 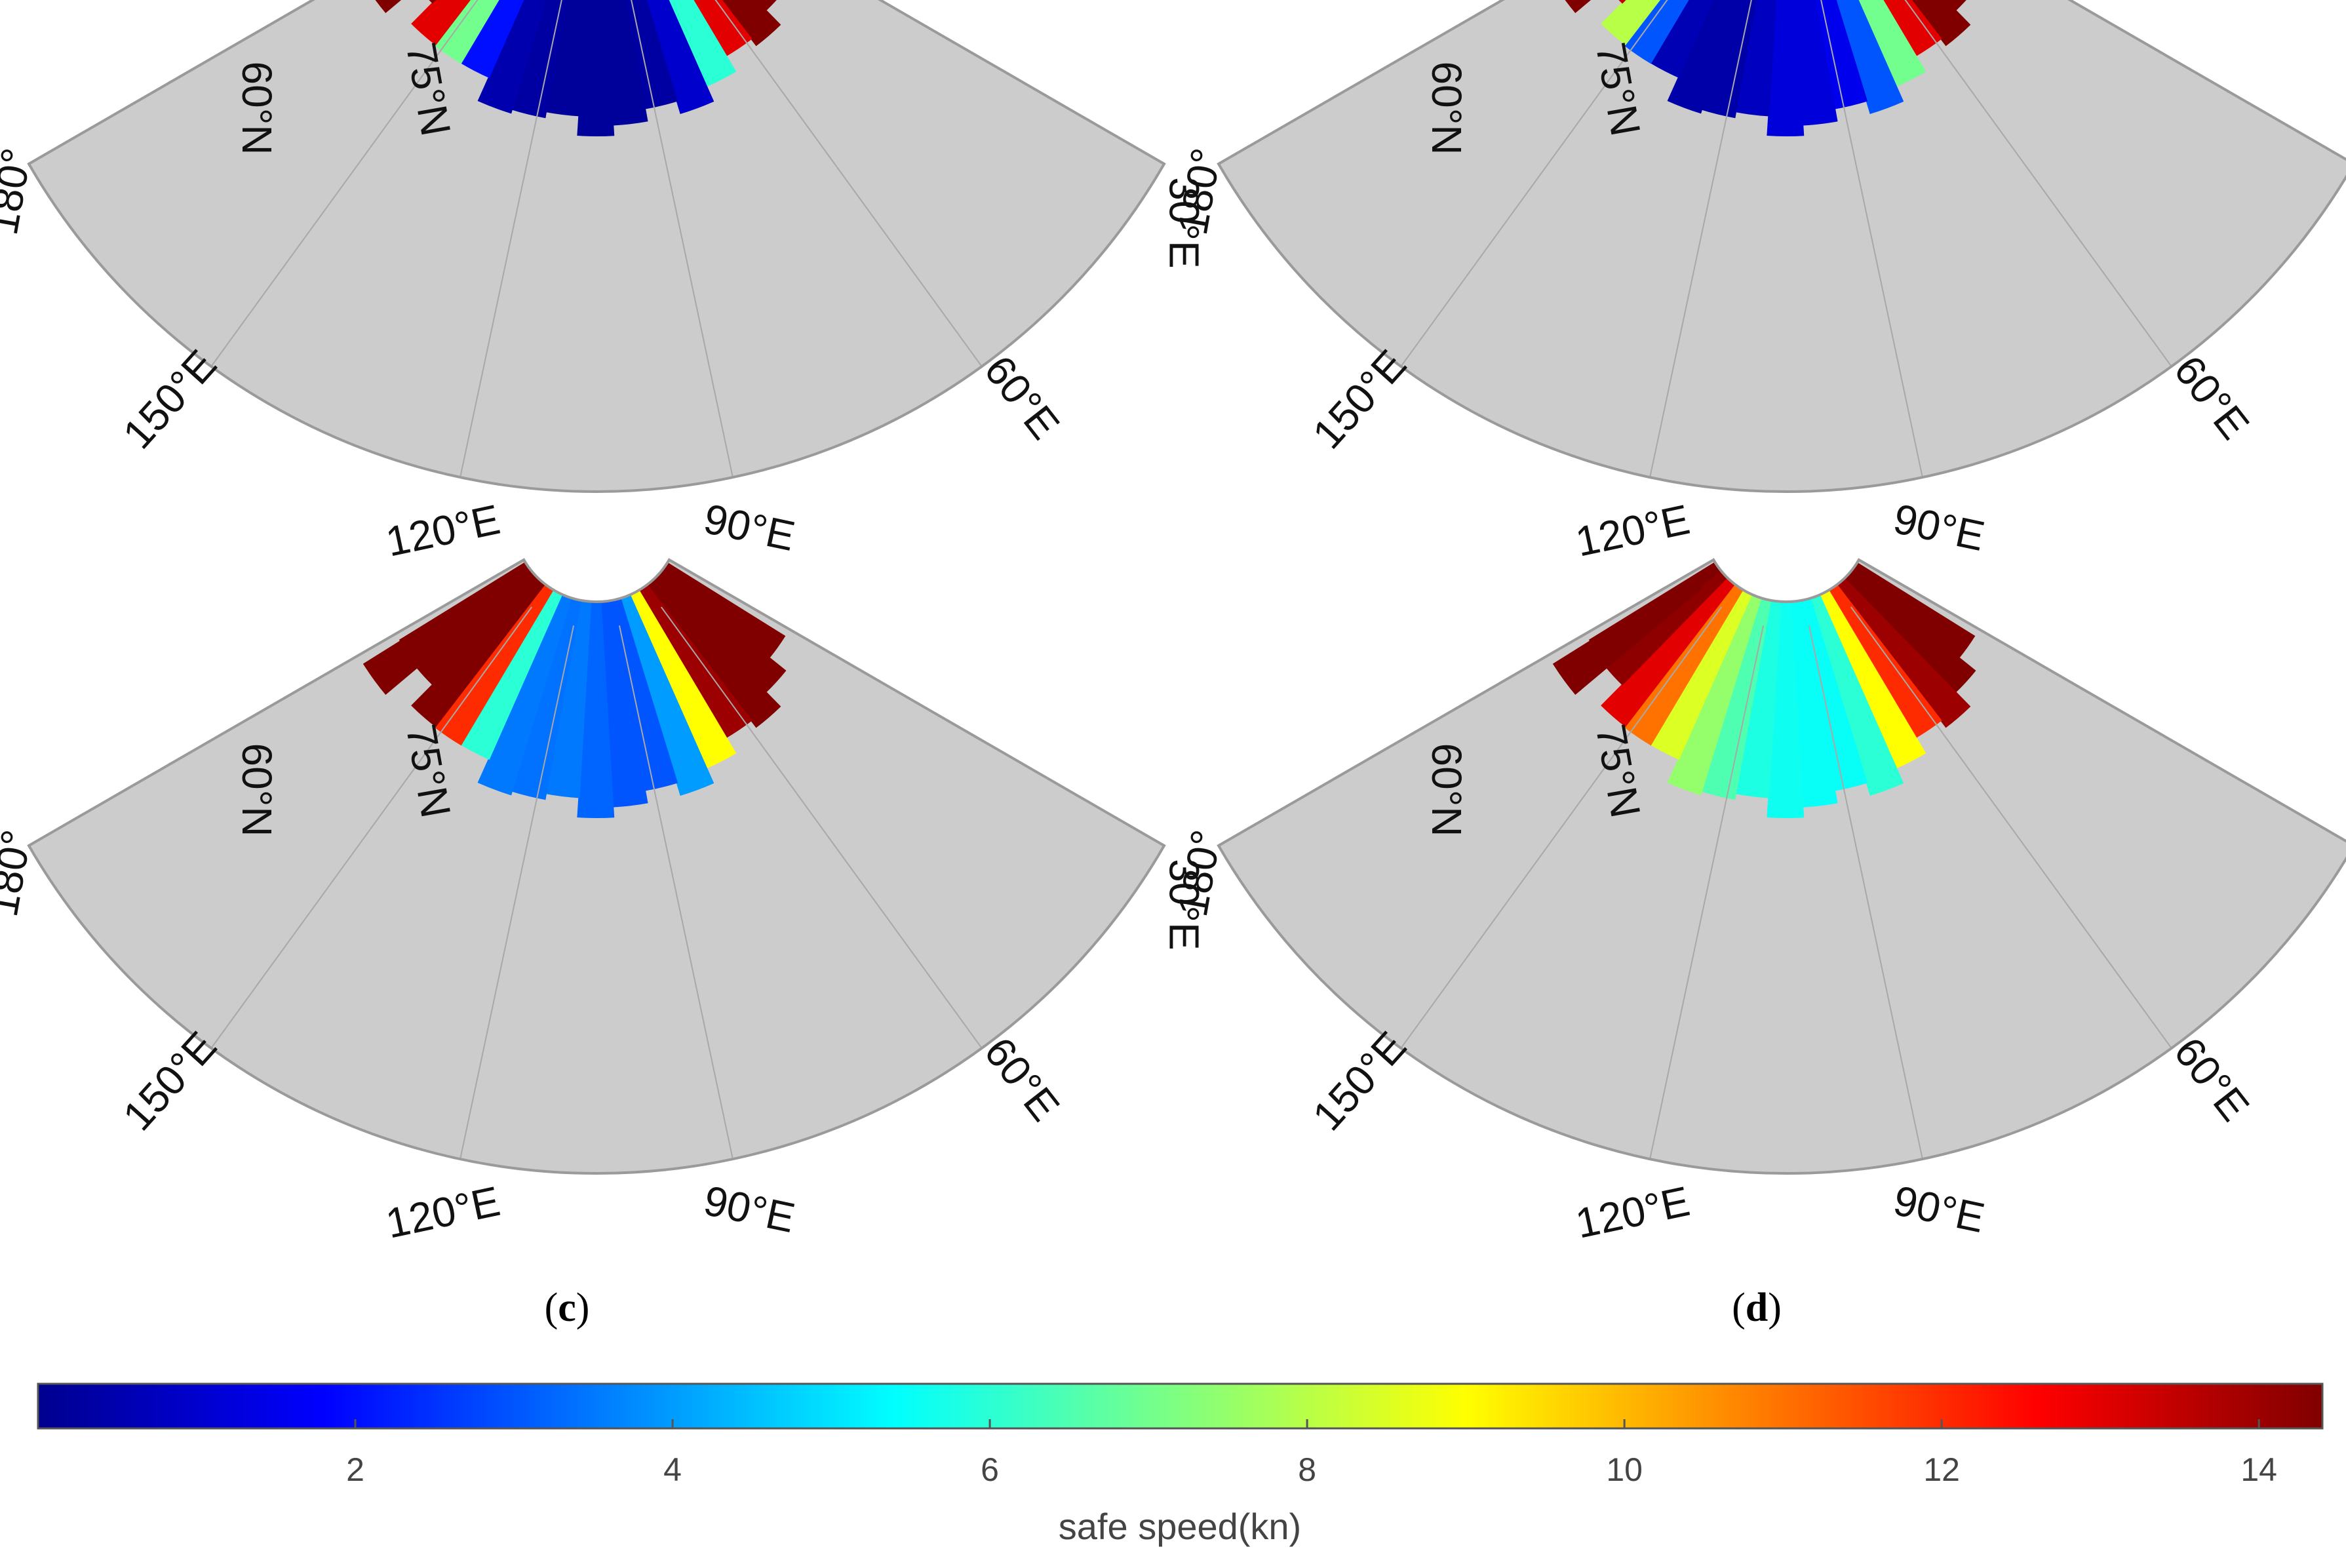 What do you see at coordinates (567, 1307) in the screenshot?
I see `panel-caption: (c)` at bounding box center [567, 1307].